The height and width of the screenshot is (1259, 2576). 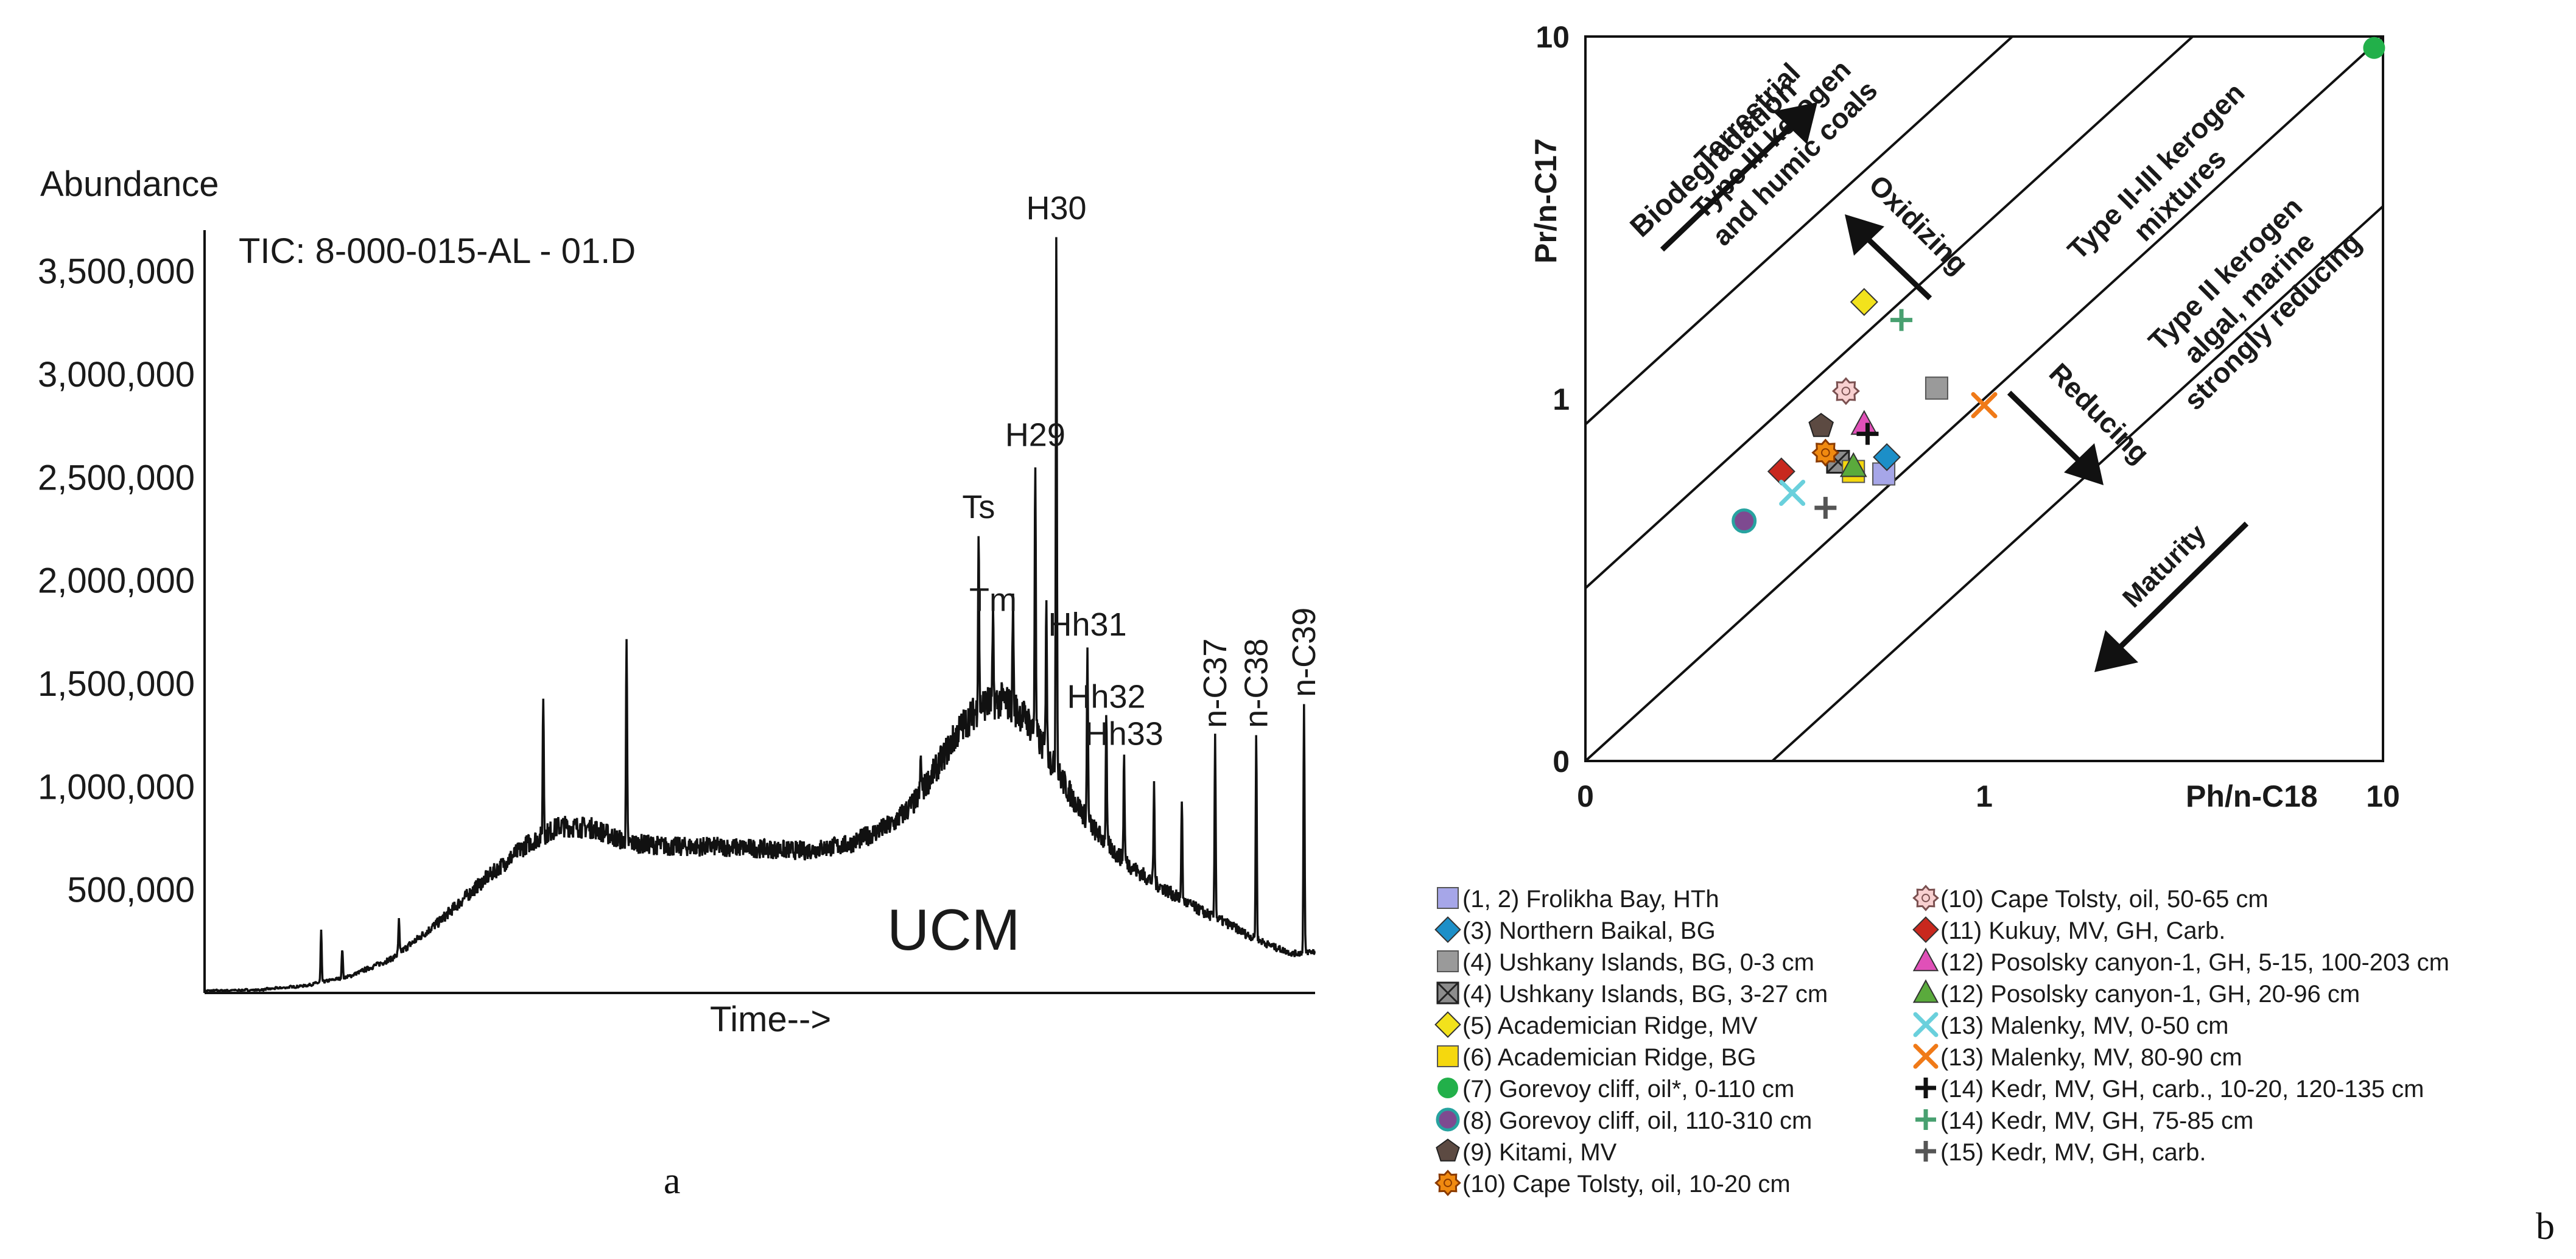 I want to click on legend-item-label: (10) Cape Tolsty, oil, 50-65 cm, so click(x=2104, y=899).